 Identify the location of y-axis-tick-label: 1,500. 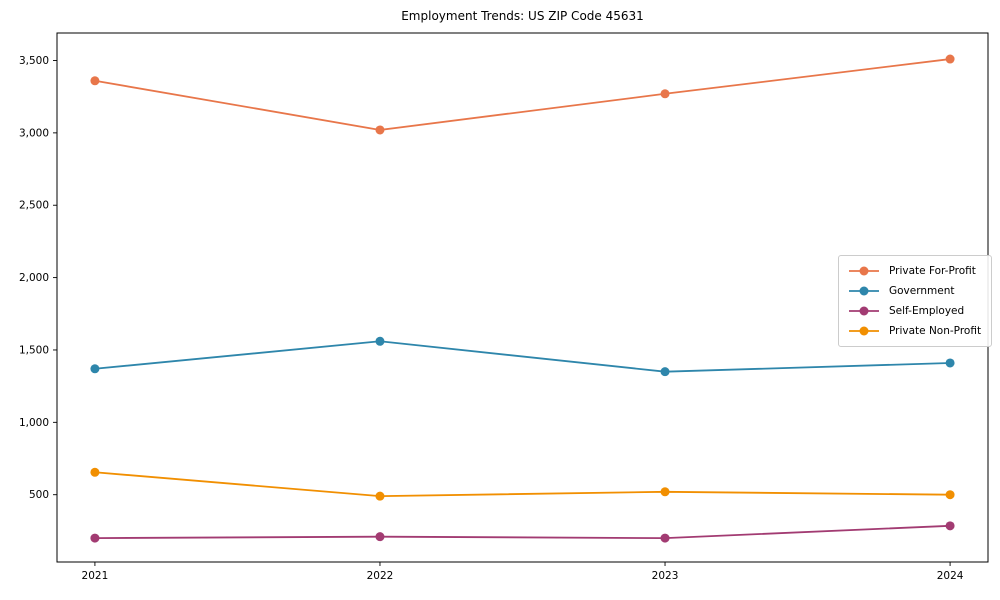
(34, 350).